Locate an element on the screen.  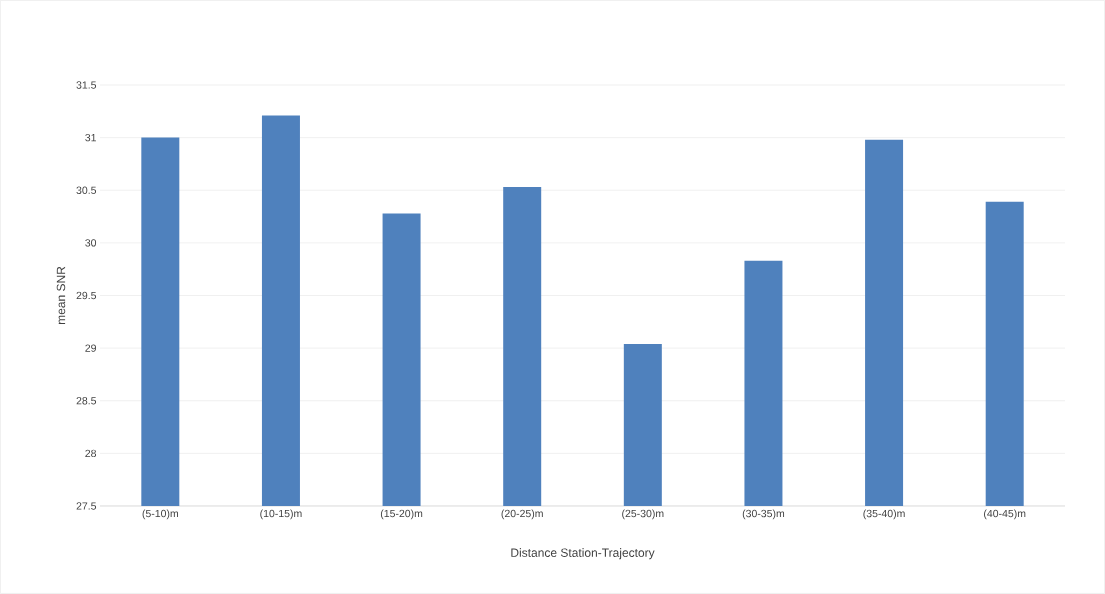
x-tick-label: (35-40)m is located at coordinates (884, 514).